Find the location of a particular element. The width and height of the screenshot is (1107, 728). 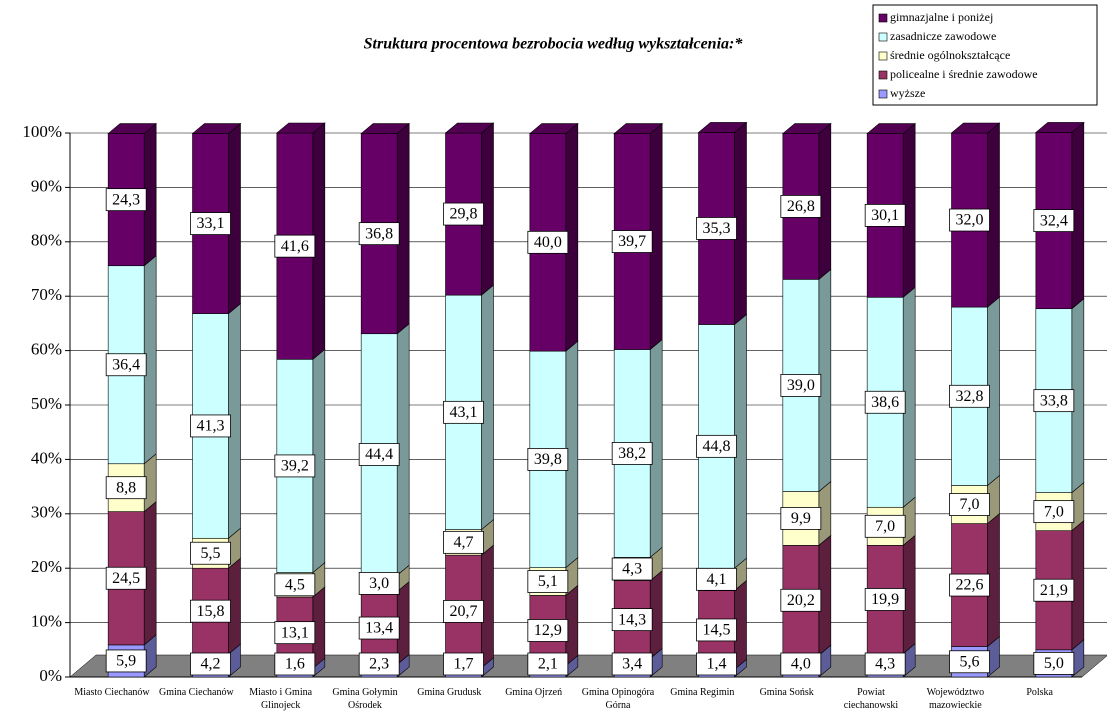

data-label: 38,6 is located at coordinates (885, 402).